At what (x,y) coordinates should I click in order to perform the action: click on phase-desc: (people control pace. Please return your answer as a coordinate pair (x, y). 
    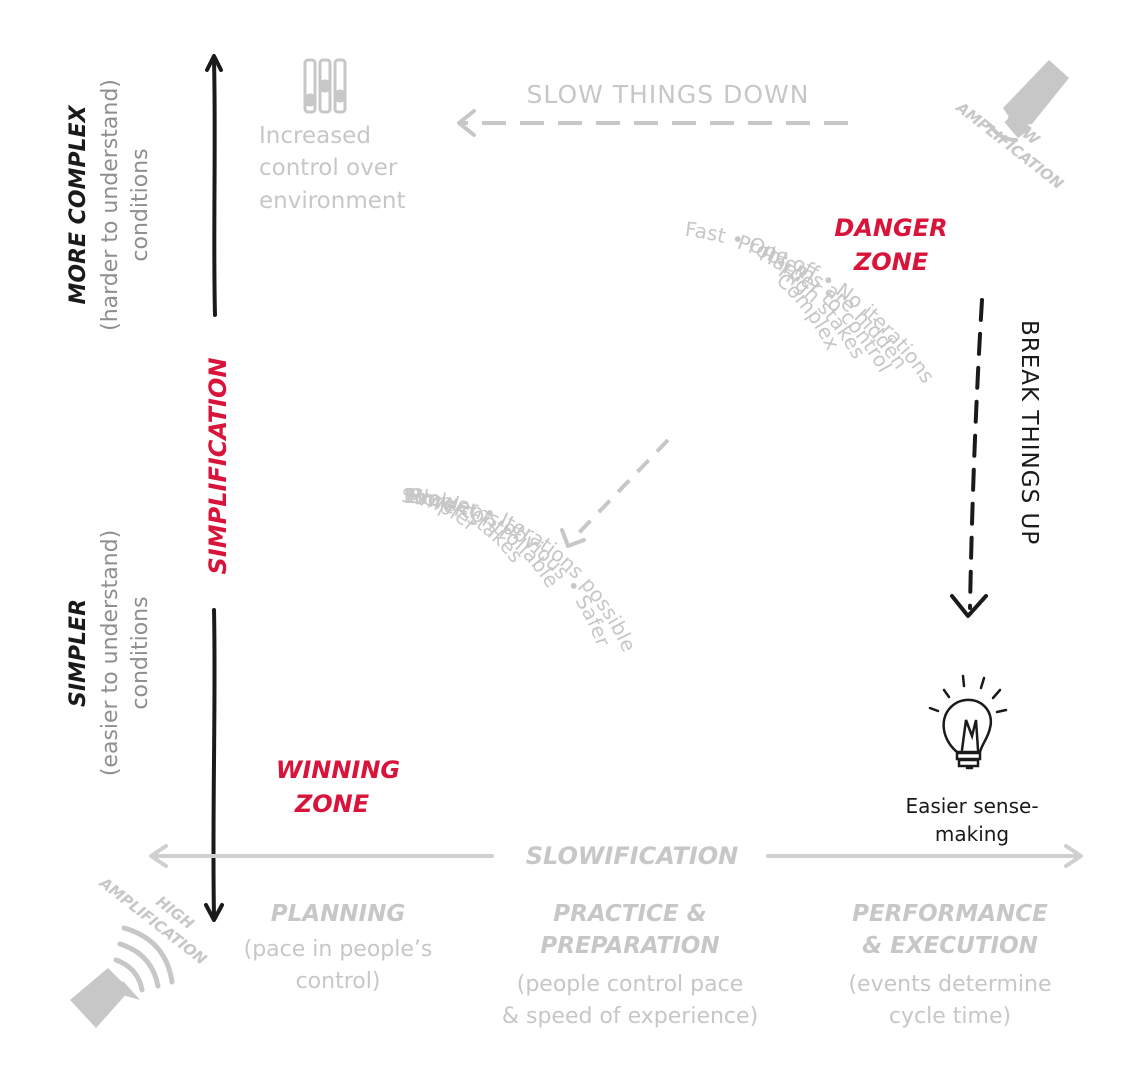
    Looking at the image, I should click on (630, 984).